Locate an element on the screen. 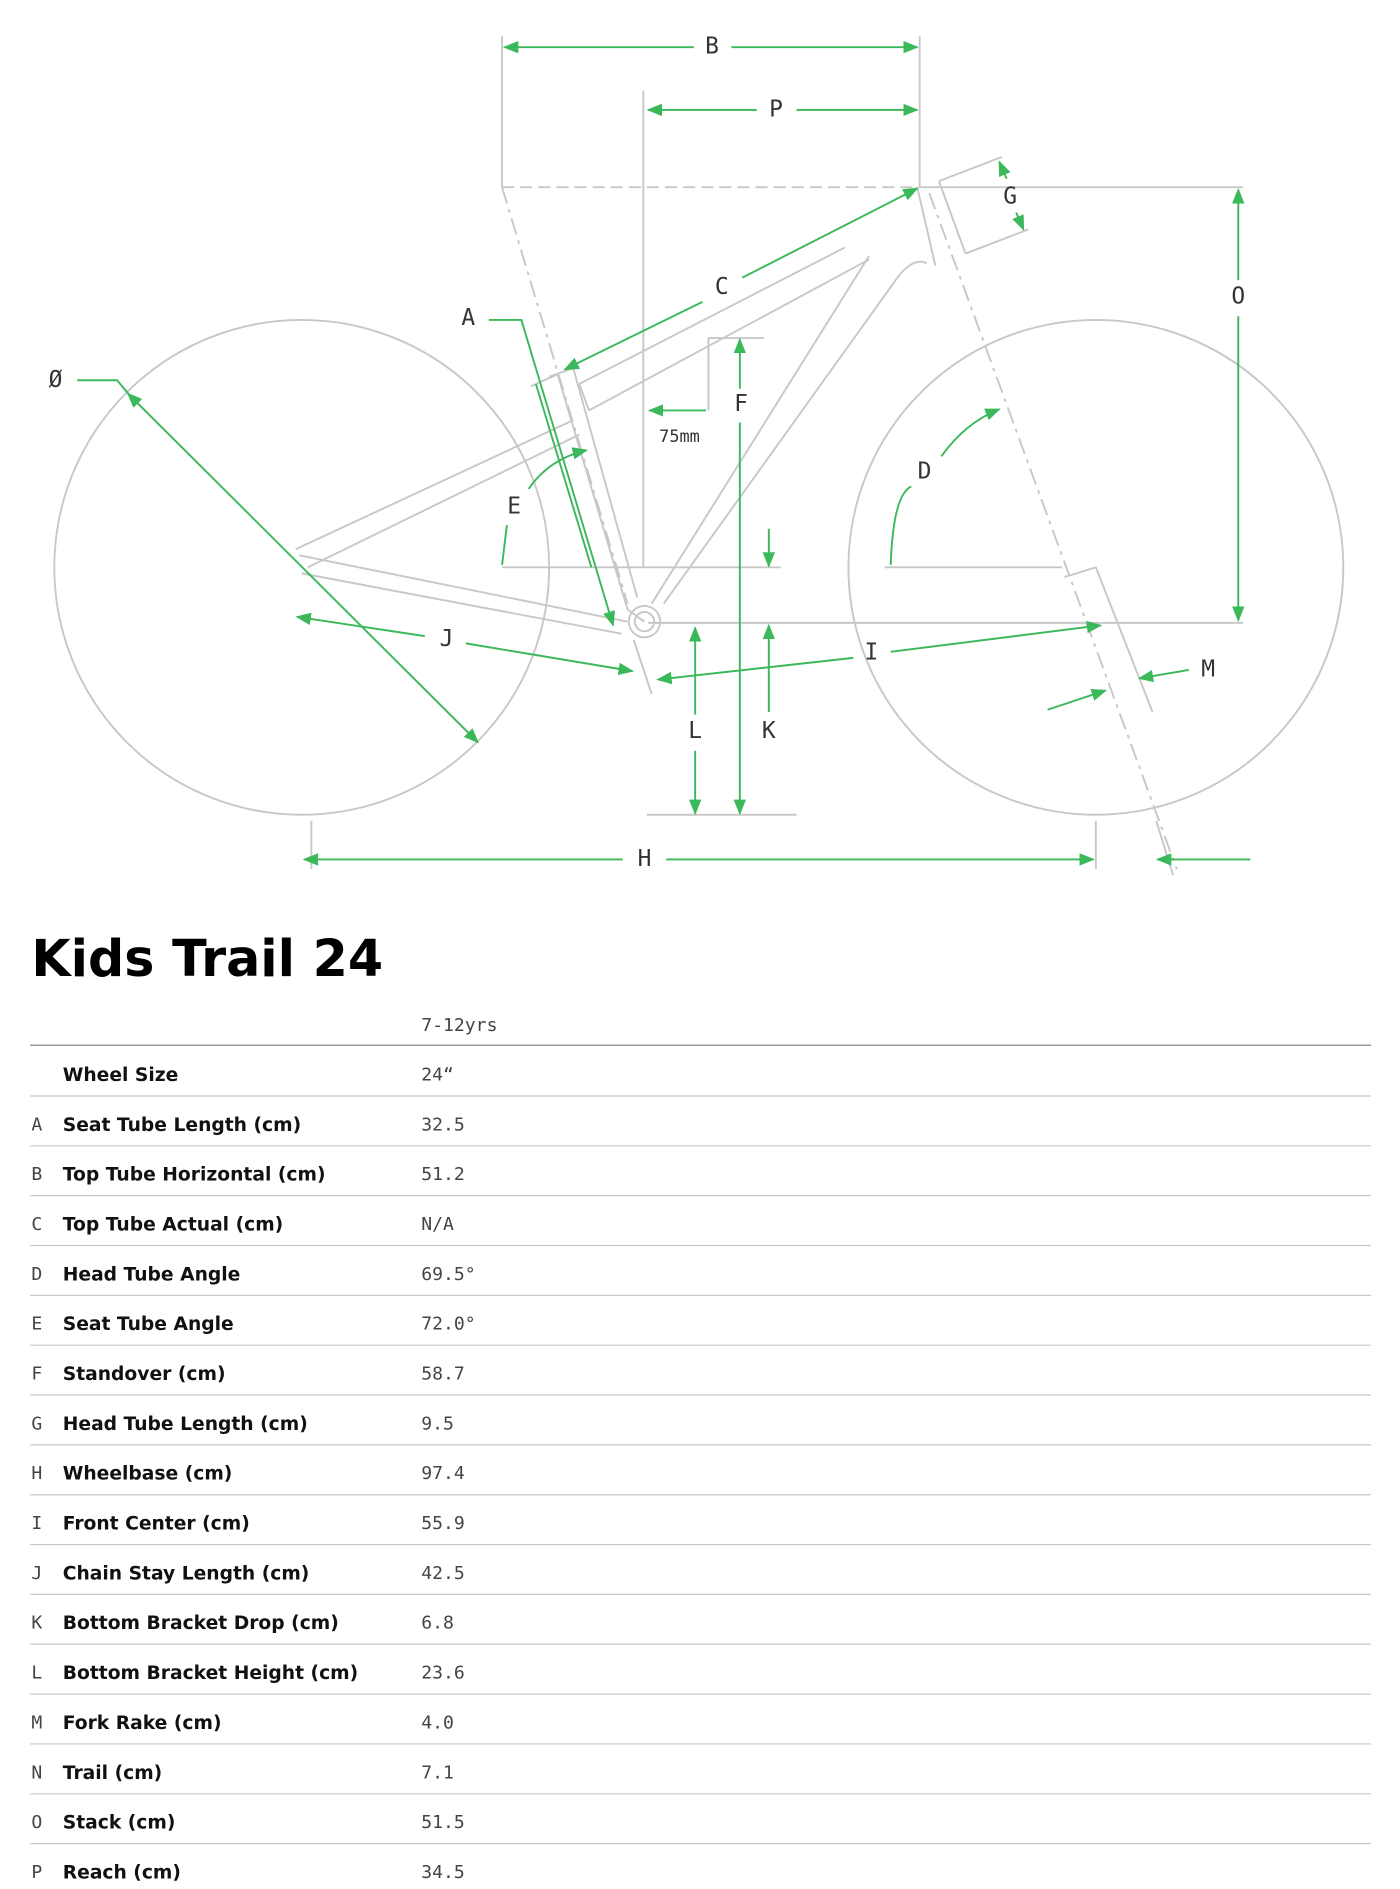 Image resolution: width=1400 pixels, height=1889 pixels. dimension-label: I is located at coordinates (871, 653).